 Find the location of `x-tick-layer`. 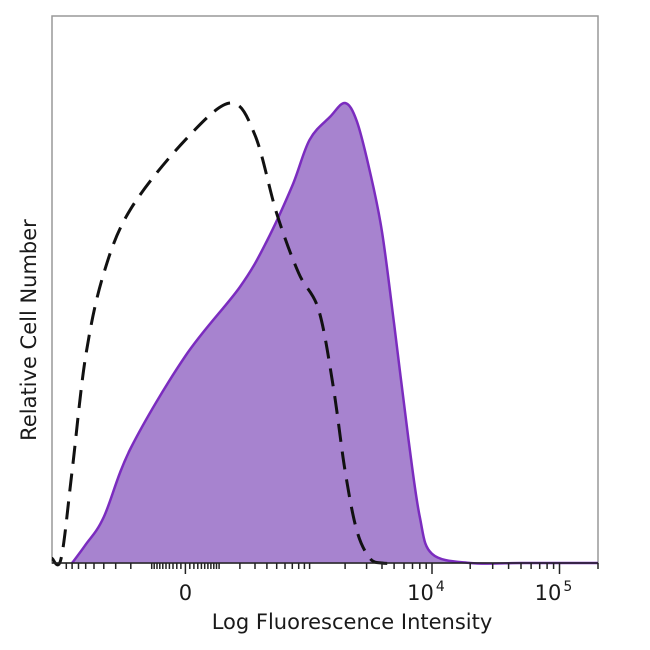

x-tick-layer is located at coordinates (332, 568).